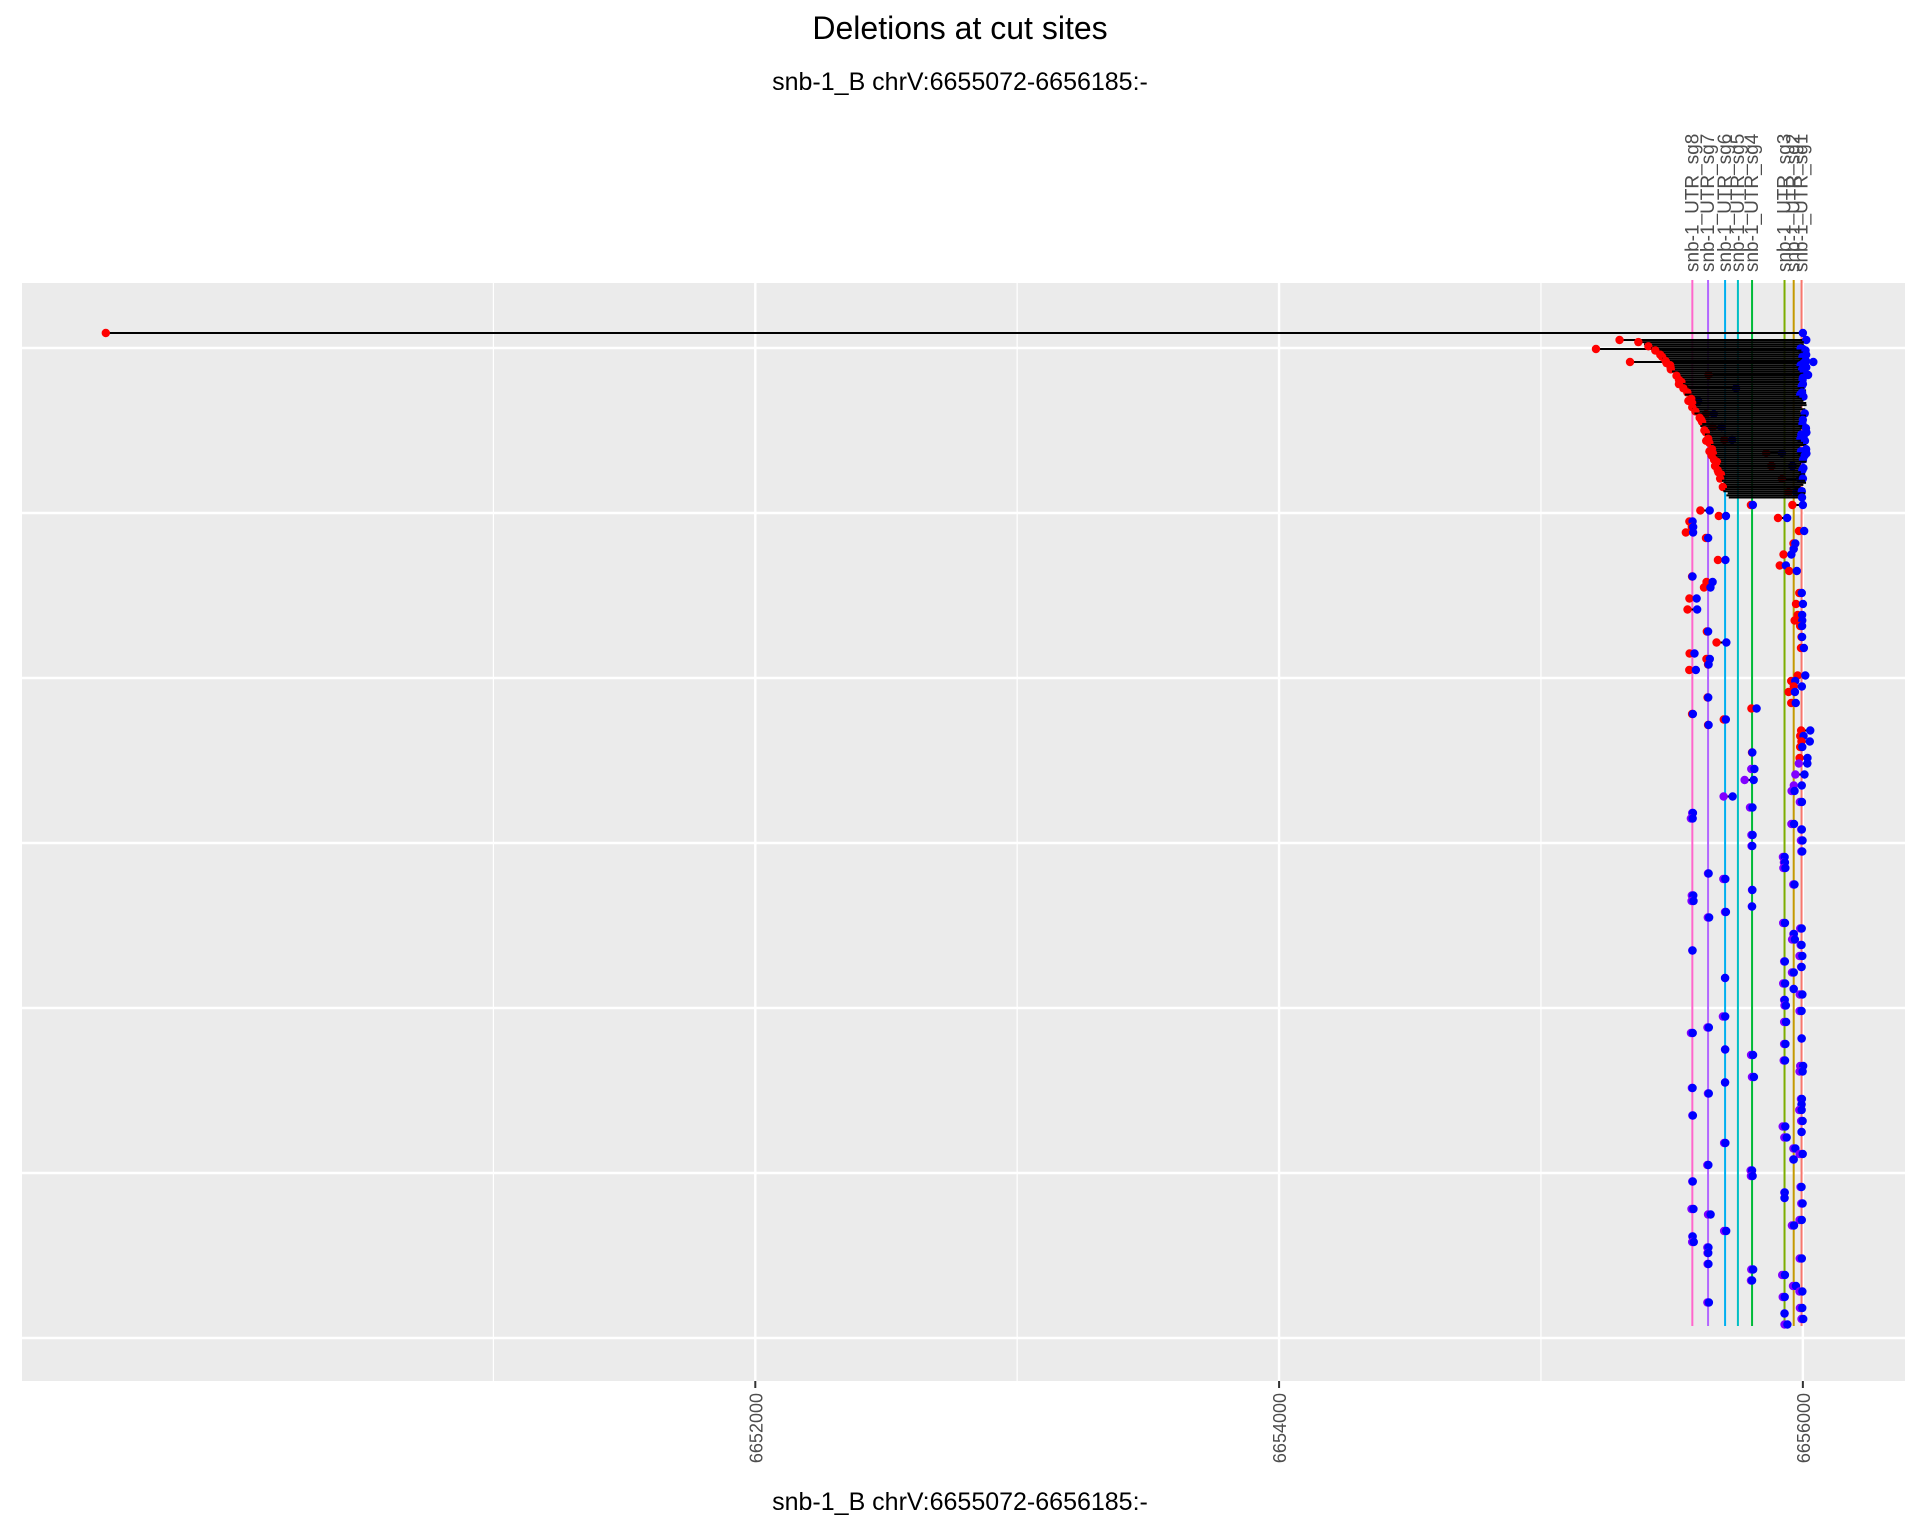 The width and height of the screenshot is (1920, 1536). Describe the element at coordinates (1752, 202) in the screenshot. I see `guide-label: snb-1_UTR_sg4` at that location.